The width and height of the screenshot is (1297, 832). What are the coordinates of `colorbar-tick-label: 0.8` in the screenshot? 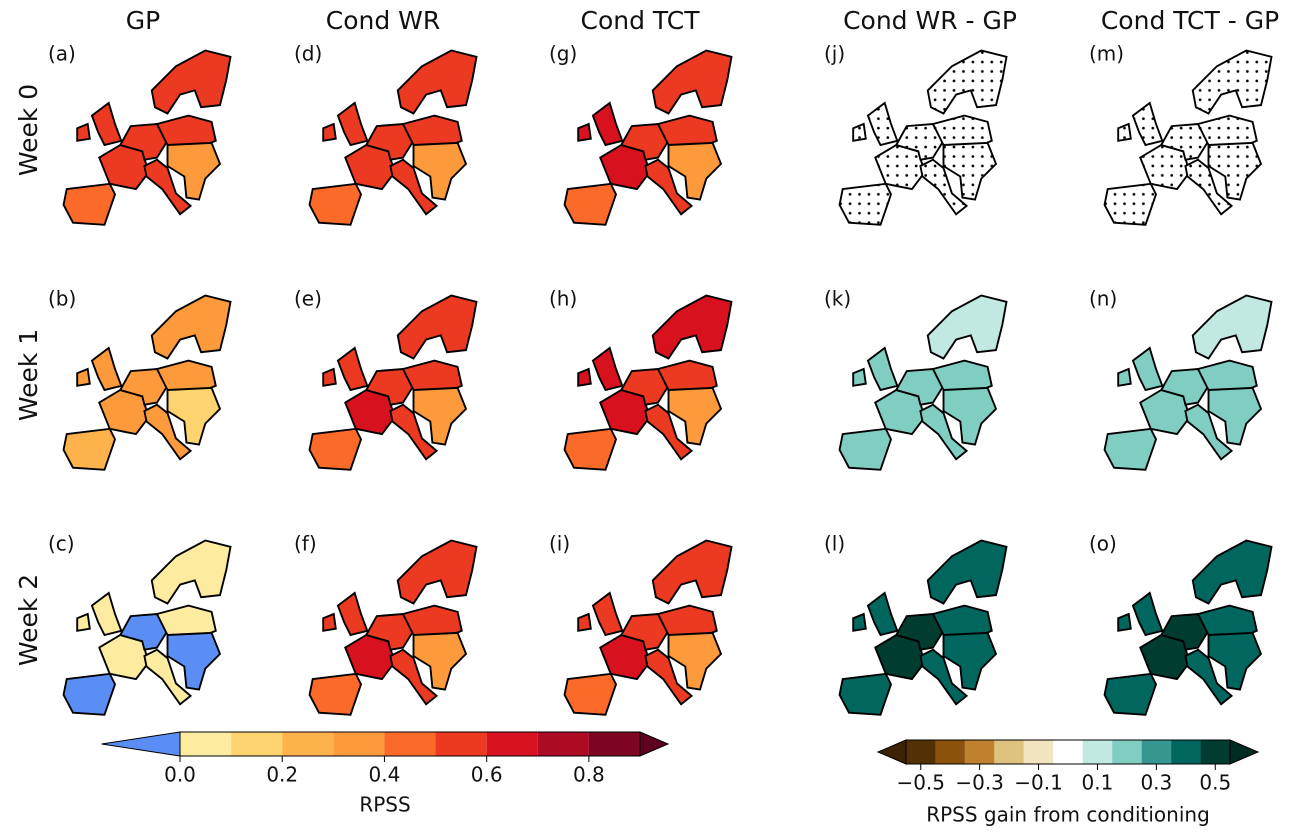 It's located at (589, 775).